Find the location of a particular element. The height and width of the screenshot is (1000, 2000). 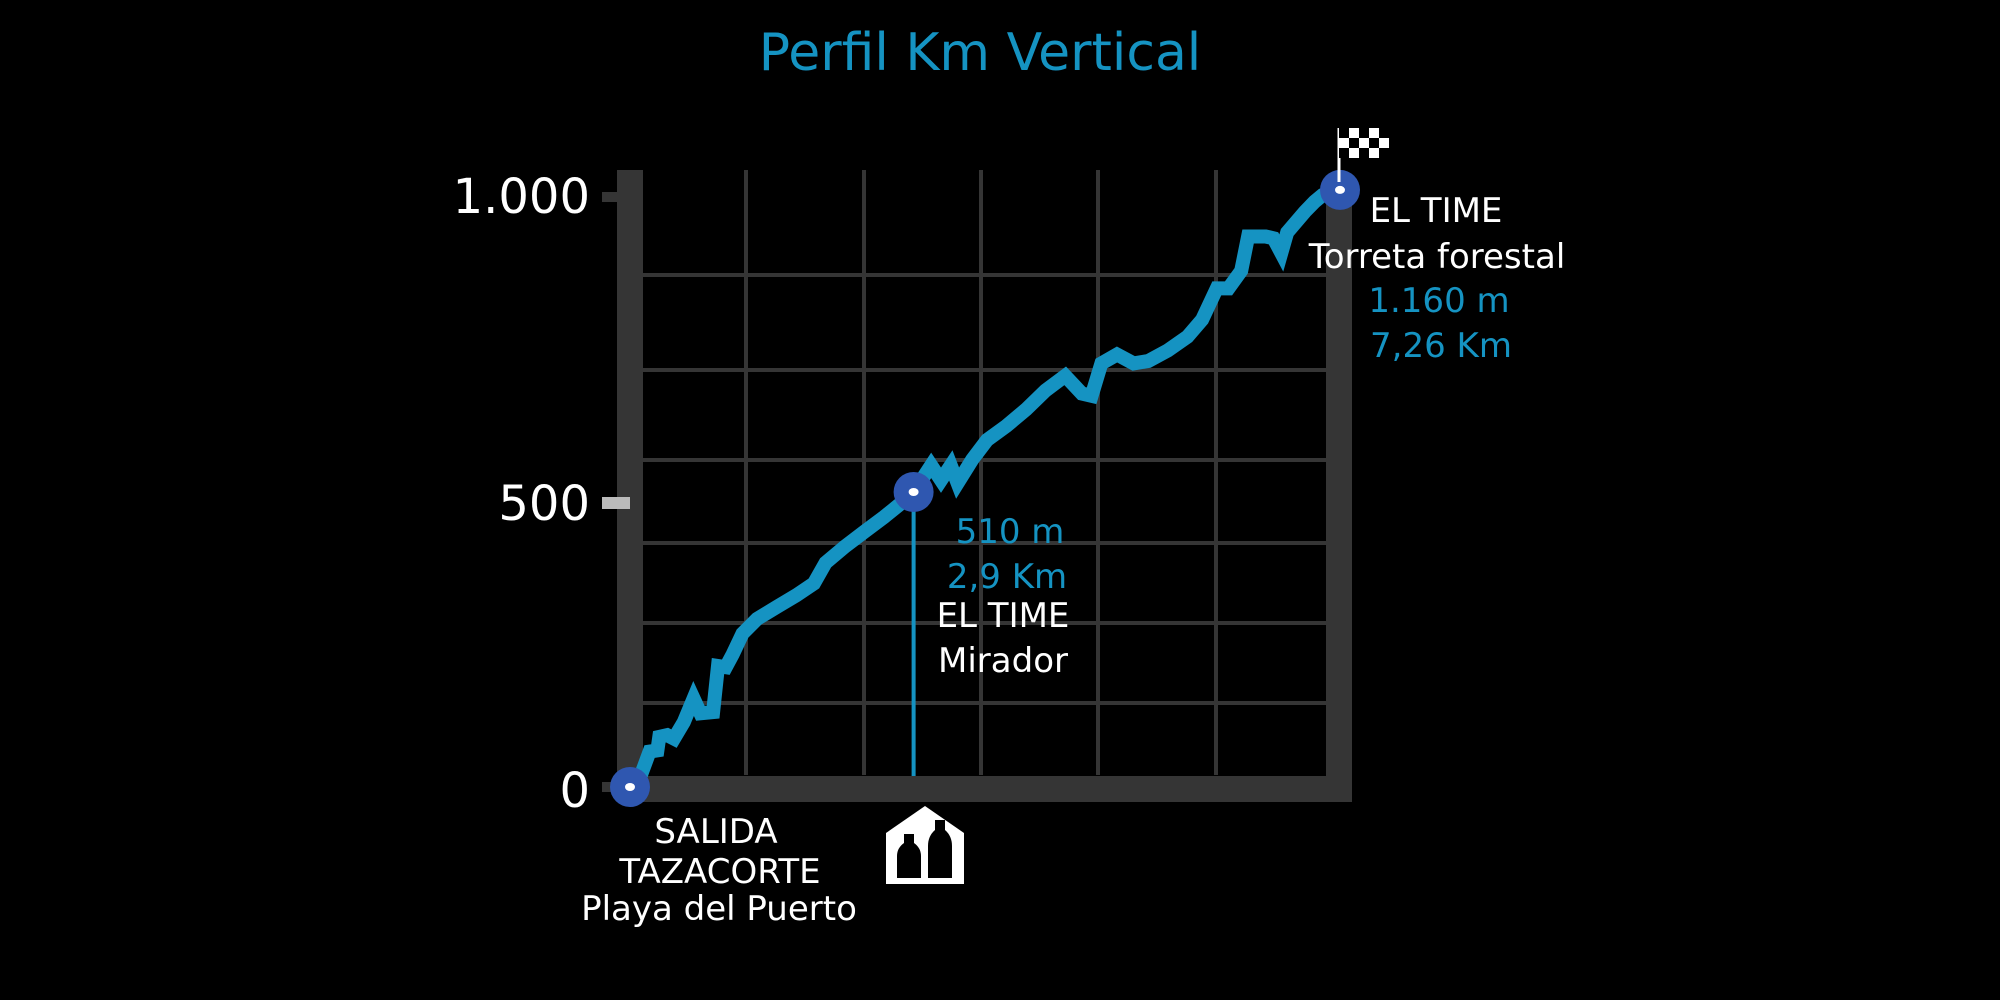

finish-altitude: 1.160 m is located at coordinates (1438, 301).